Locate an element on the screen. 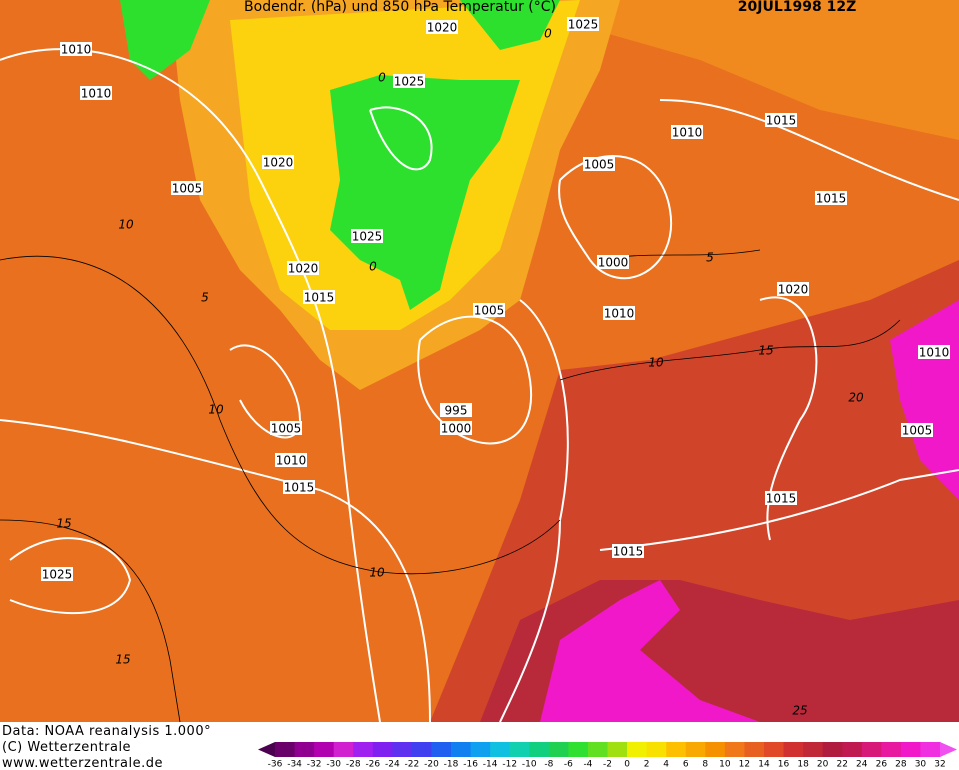  scale-label: -32 is located at coordinates (314, 765).